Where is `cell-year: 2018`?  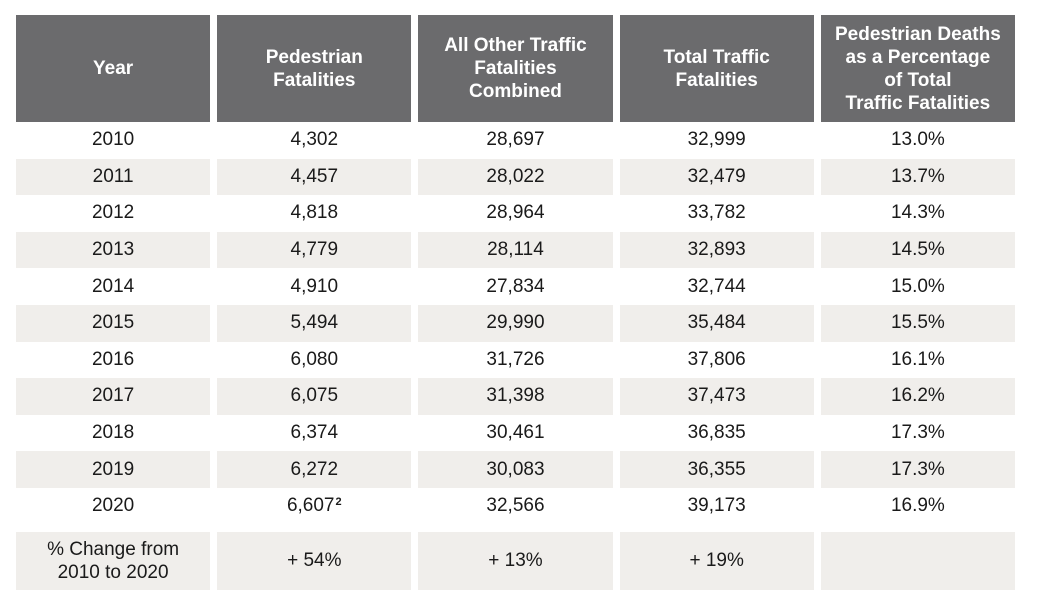 cell-year: 2018 is located at coordinates (113, 433).